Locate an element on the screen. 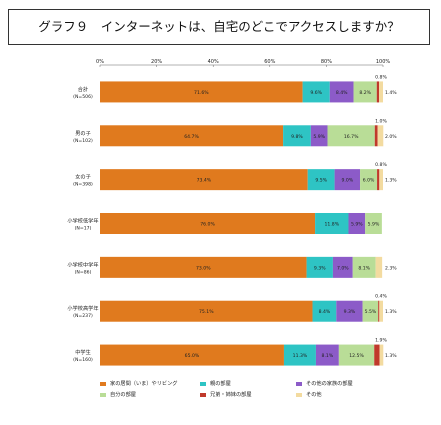 This screenshot has height=425, width=441. data-label: 5.5% is located at coordinates (371, 312).